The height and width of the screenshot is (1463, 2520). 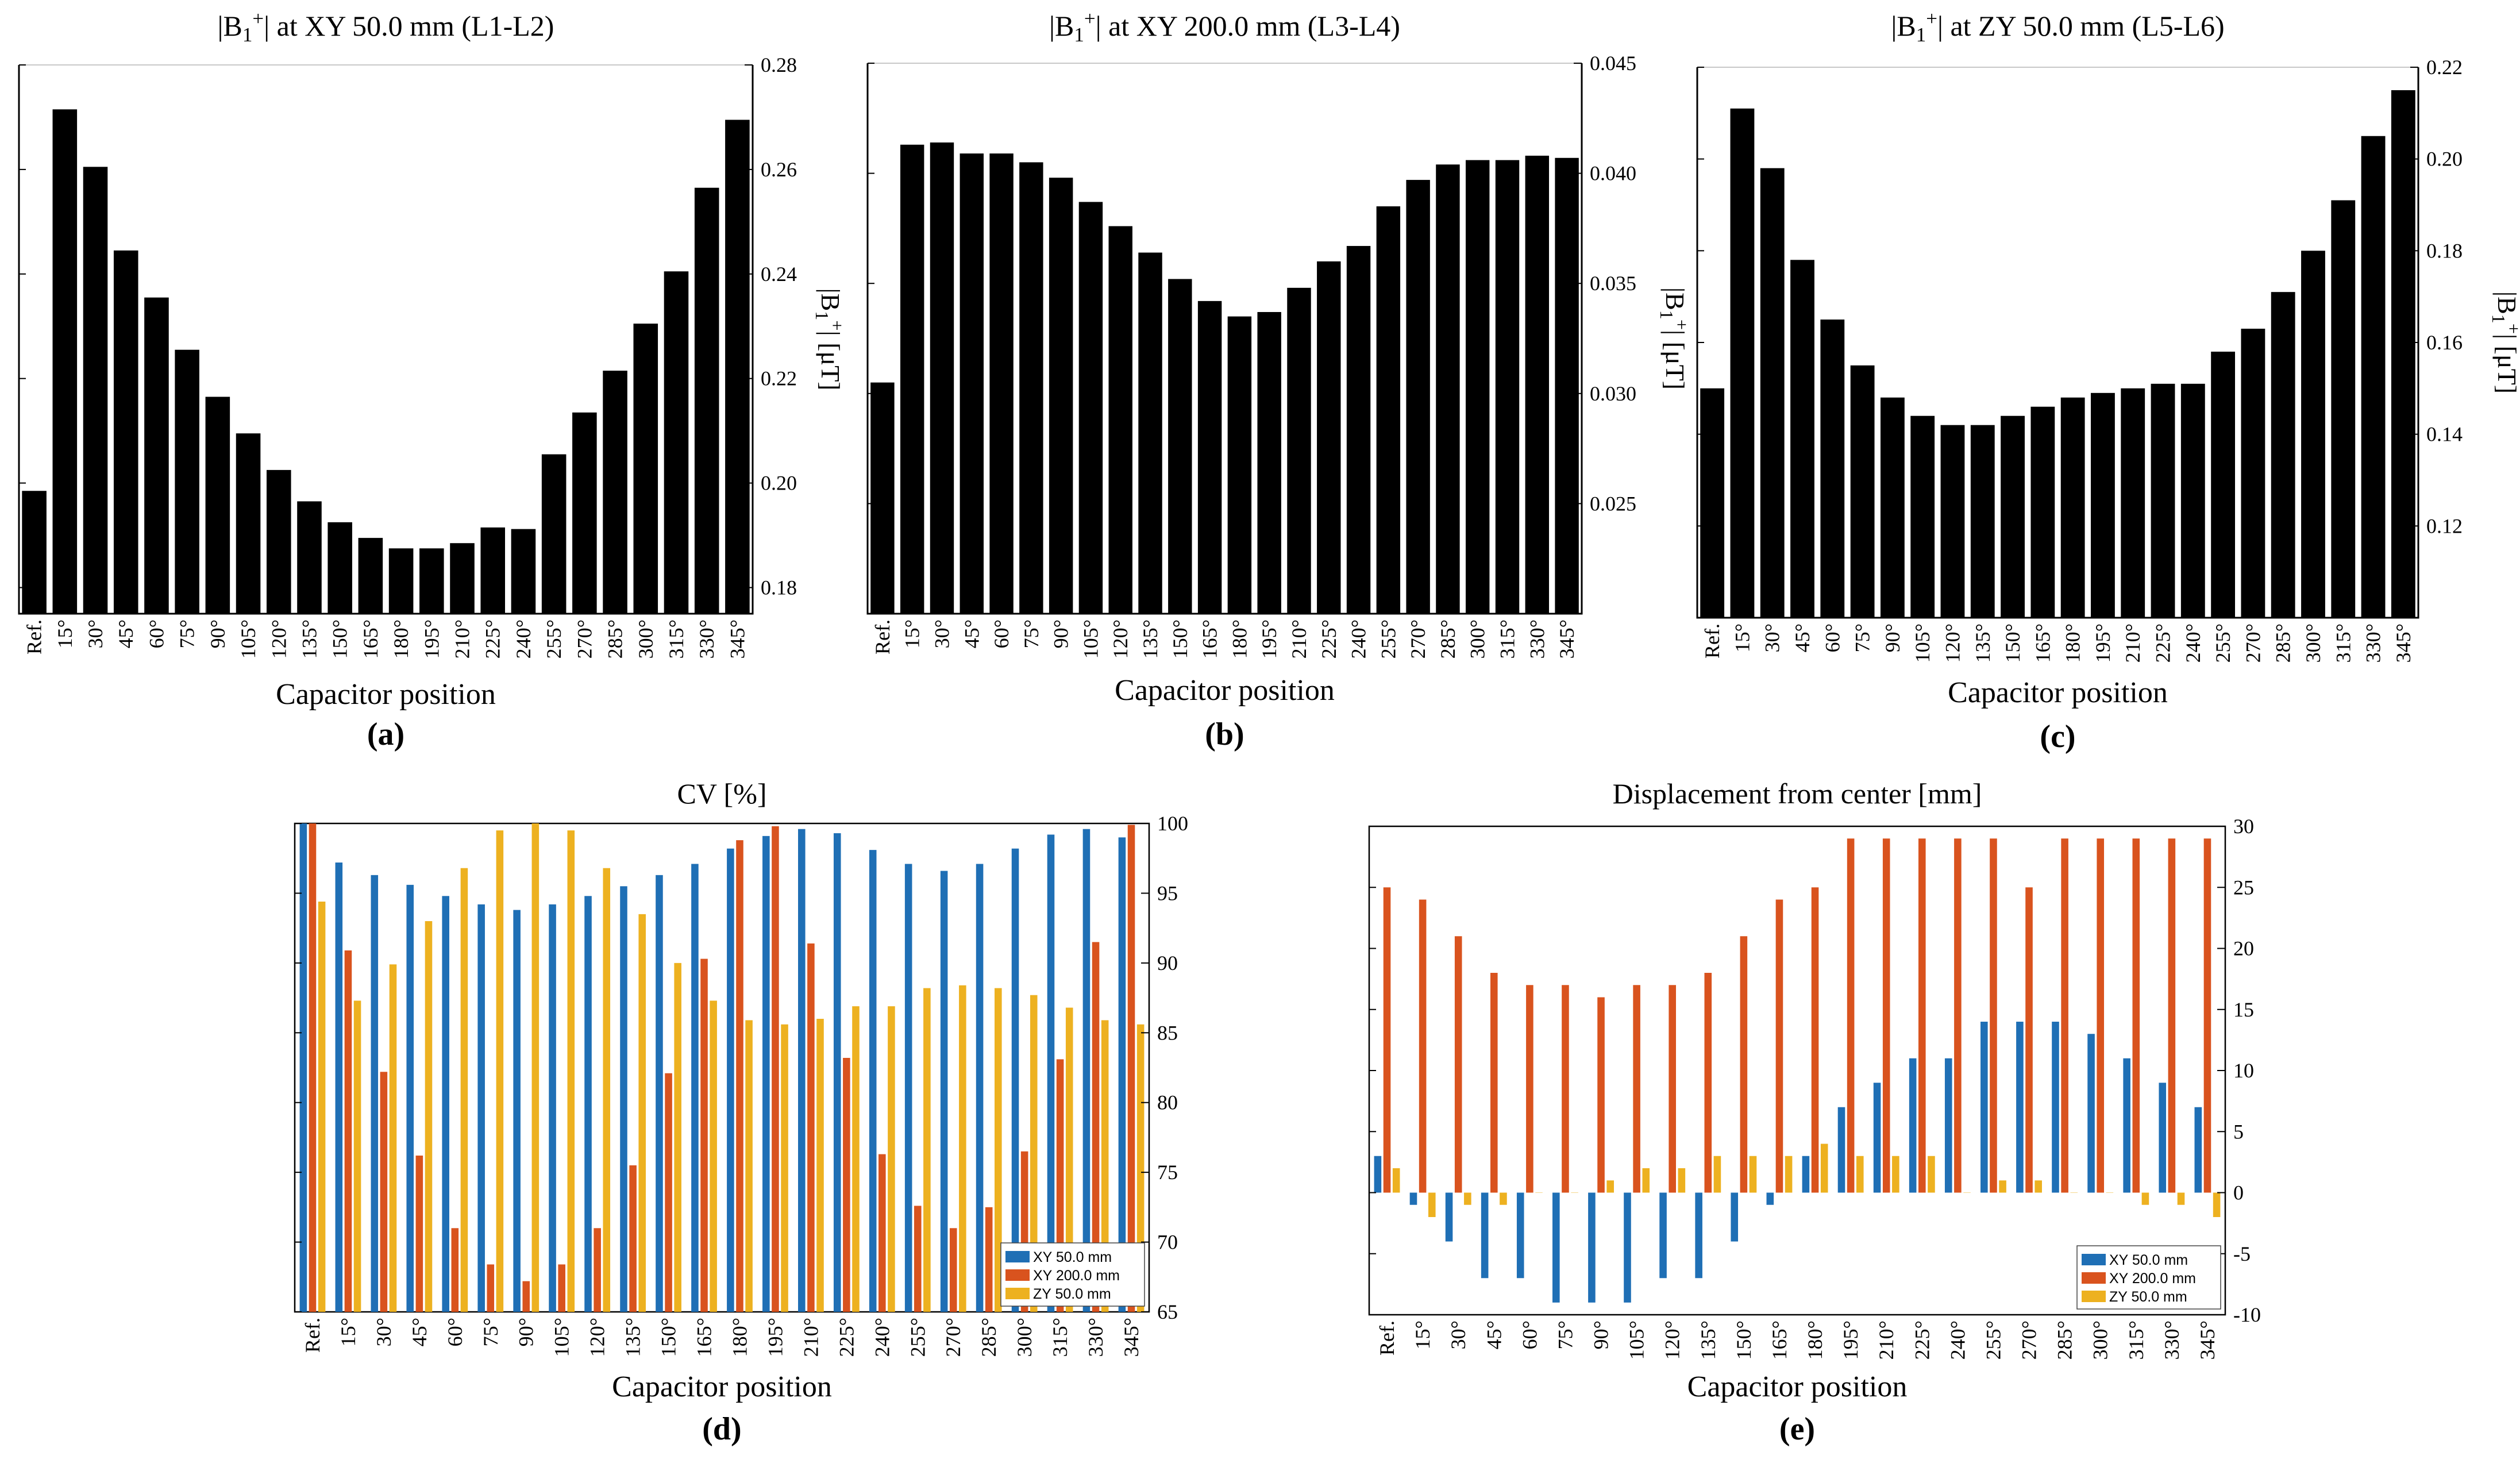 I want to click on y-tick-label: 0.18, so click(x=779, y=587).